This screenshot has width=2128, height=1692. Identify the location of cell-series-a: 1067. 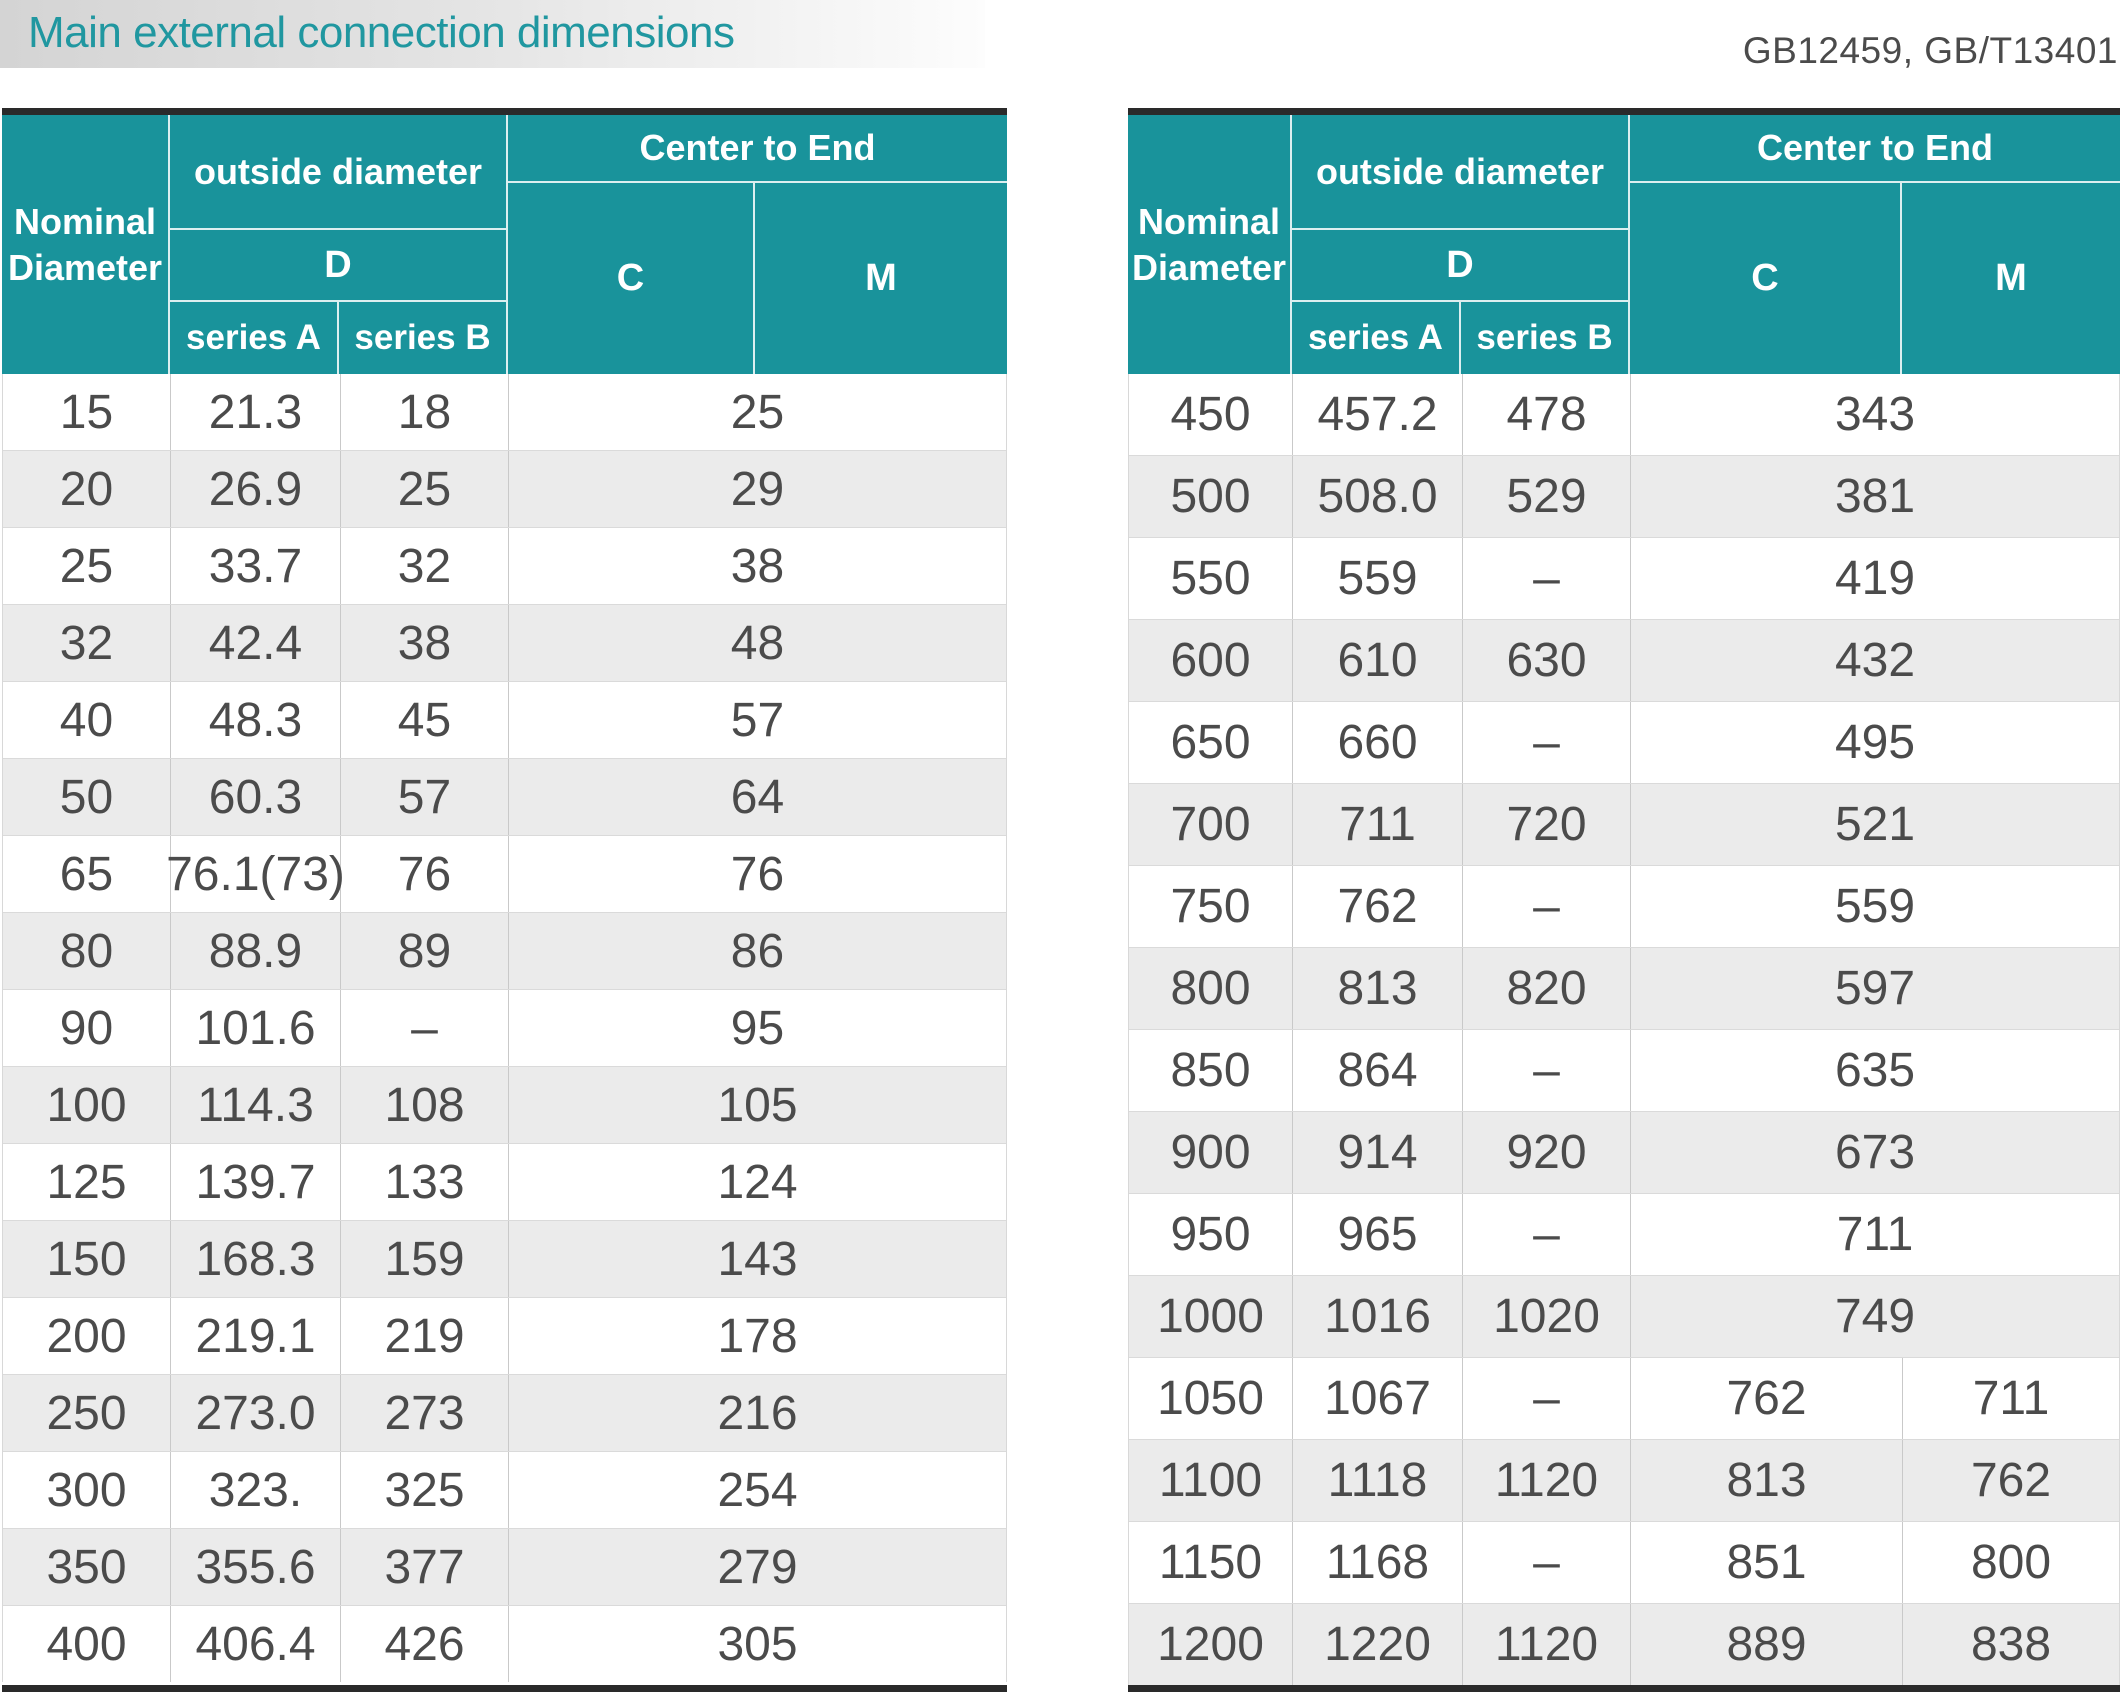
(1378, 1398).